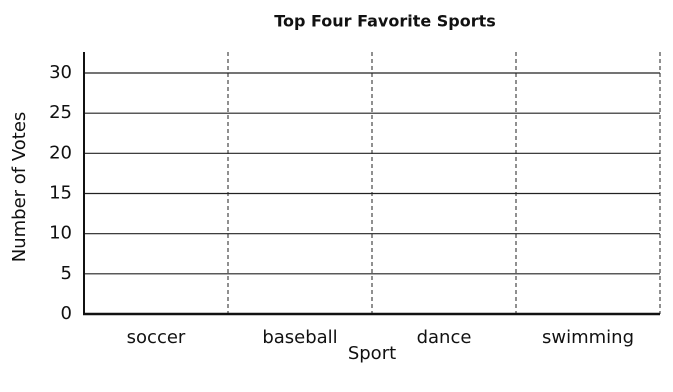  What do you see at coordinates (60, 233) in the screenshot?
I see `y-tick-label: 10` at bounding box center [60, 233].